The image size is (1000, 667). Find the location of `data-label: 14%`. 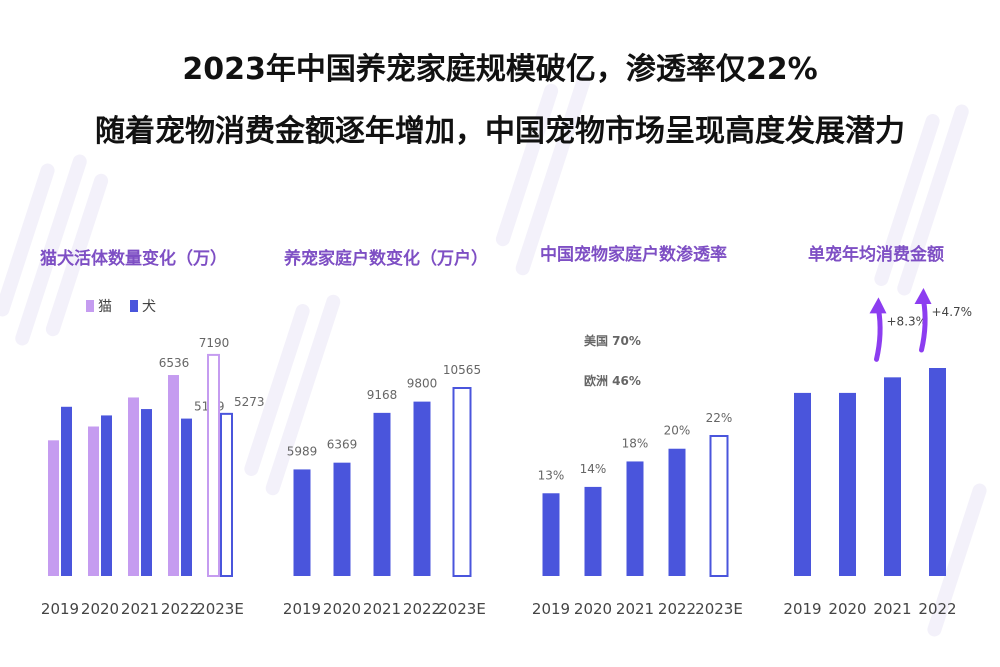

data-label: 14% is located at coordinates (593, 469).